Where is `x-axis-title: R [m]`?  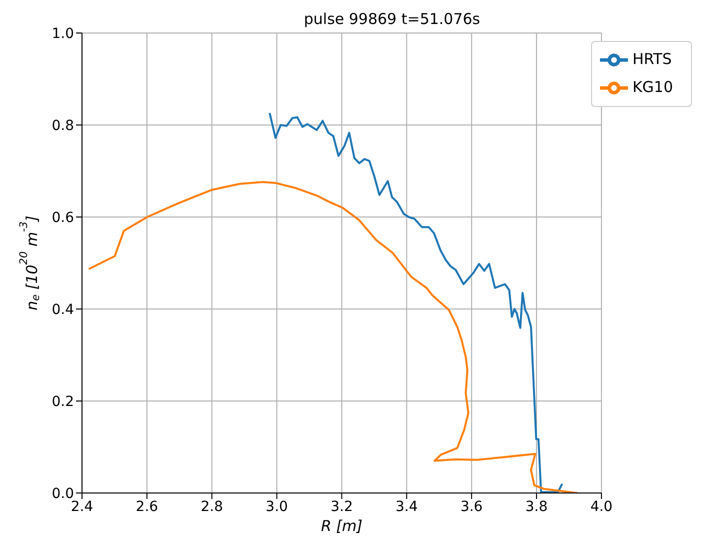 x-axis-title: R [m] is located at coordinates (341, 526).